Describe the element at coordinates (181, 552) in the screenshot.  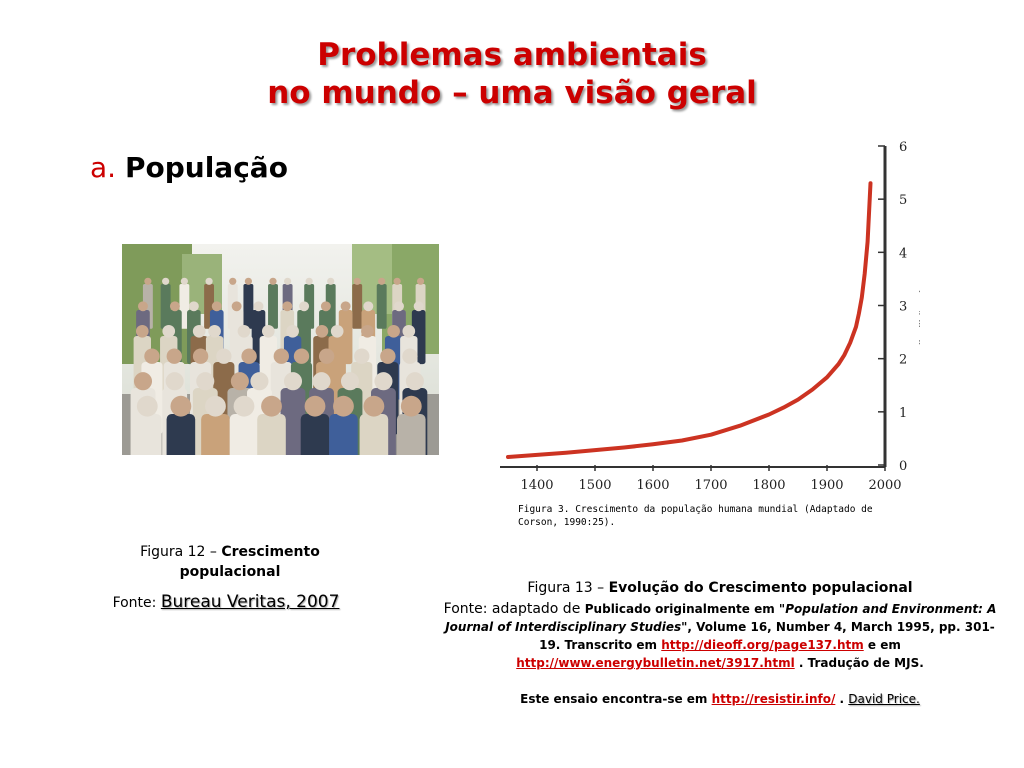
I see `figure-12-caption-prefix: Figura 12 –` at that location.